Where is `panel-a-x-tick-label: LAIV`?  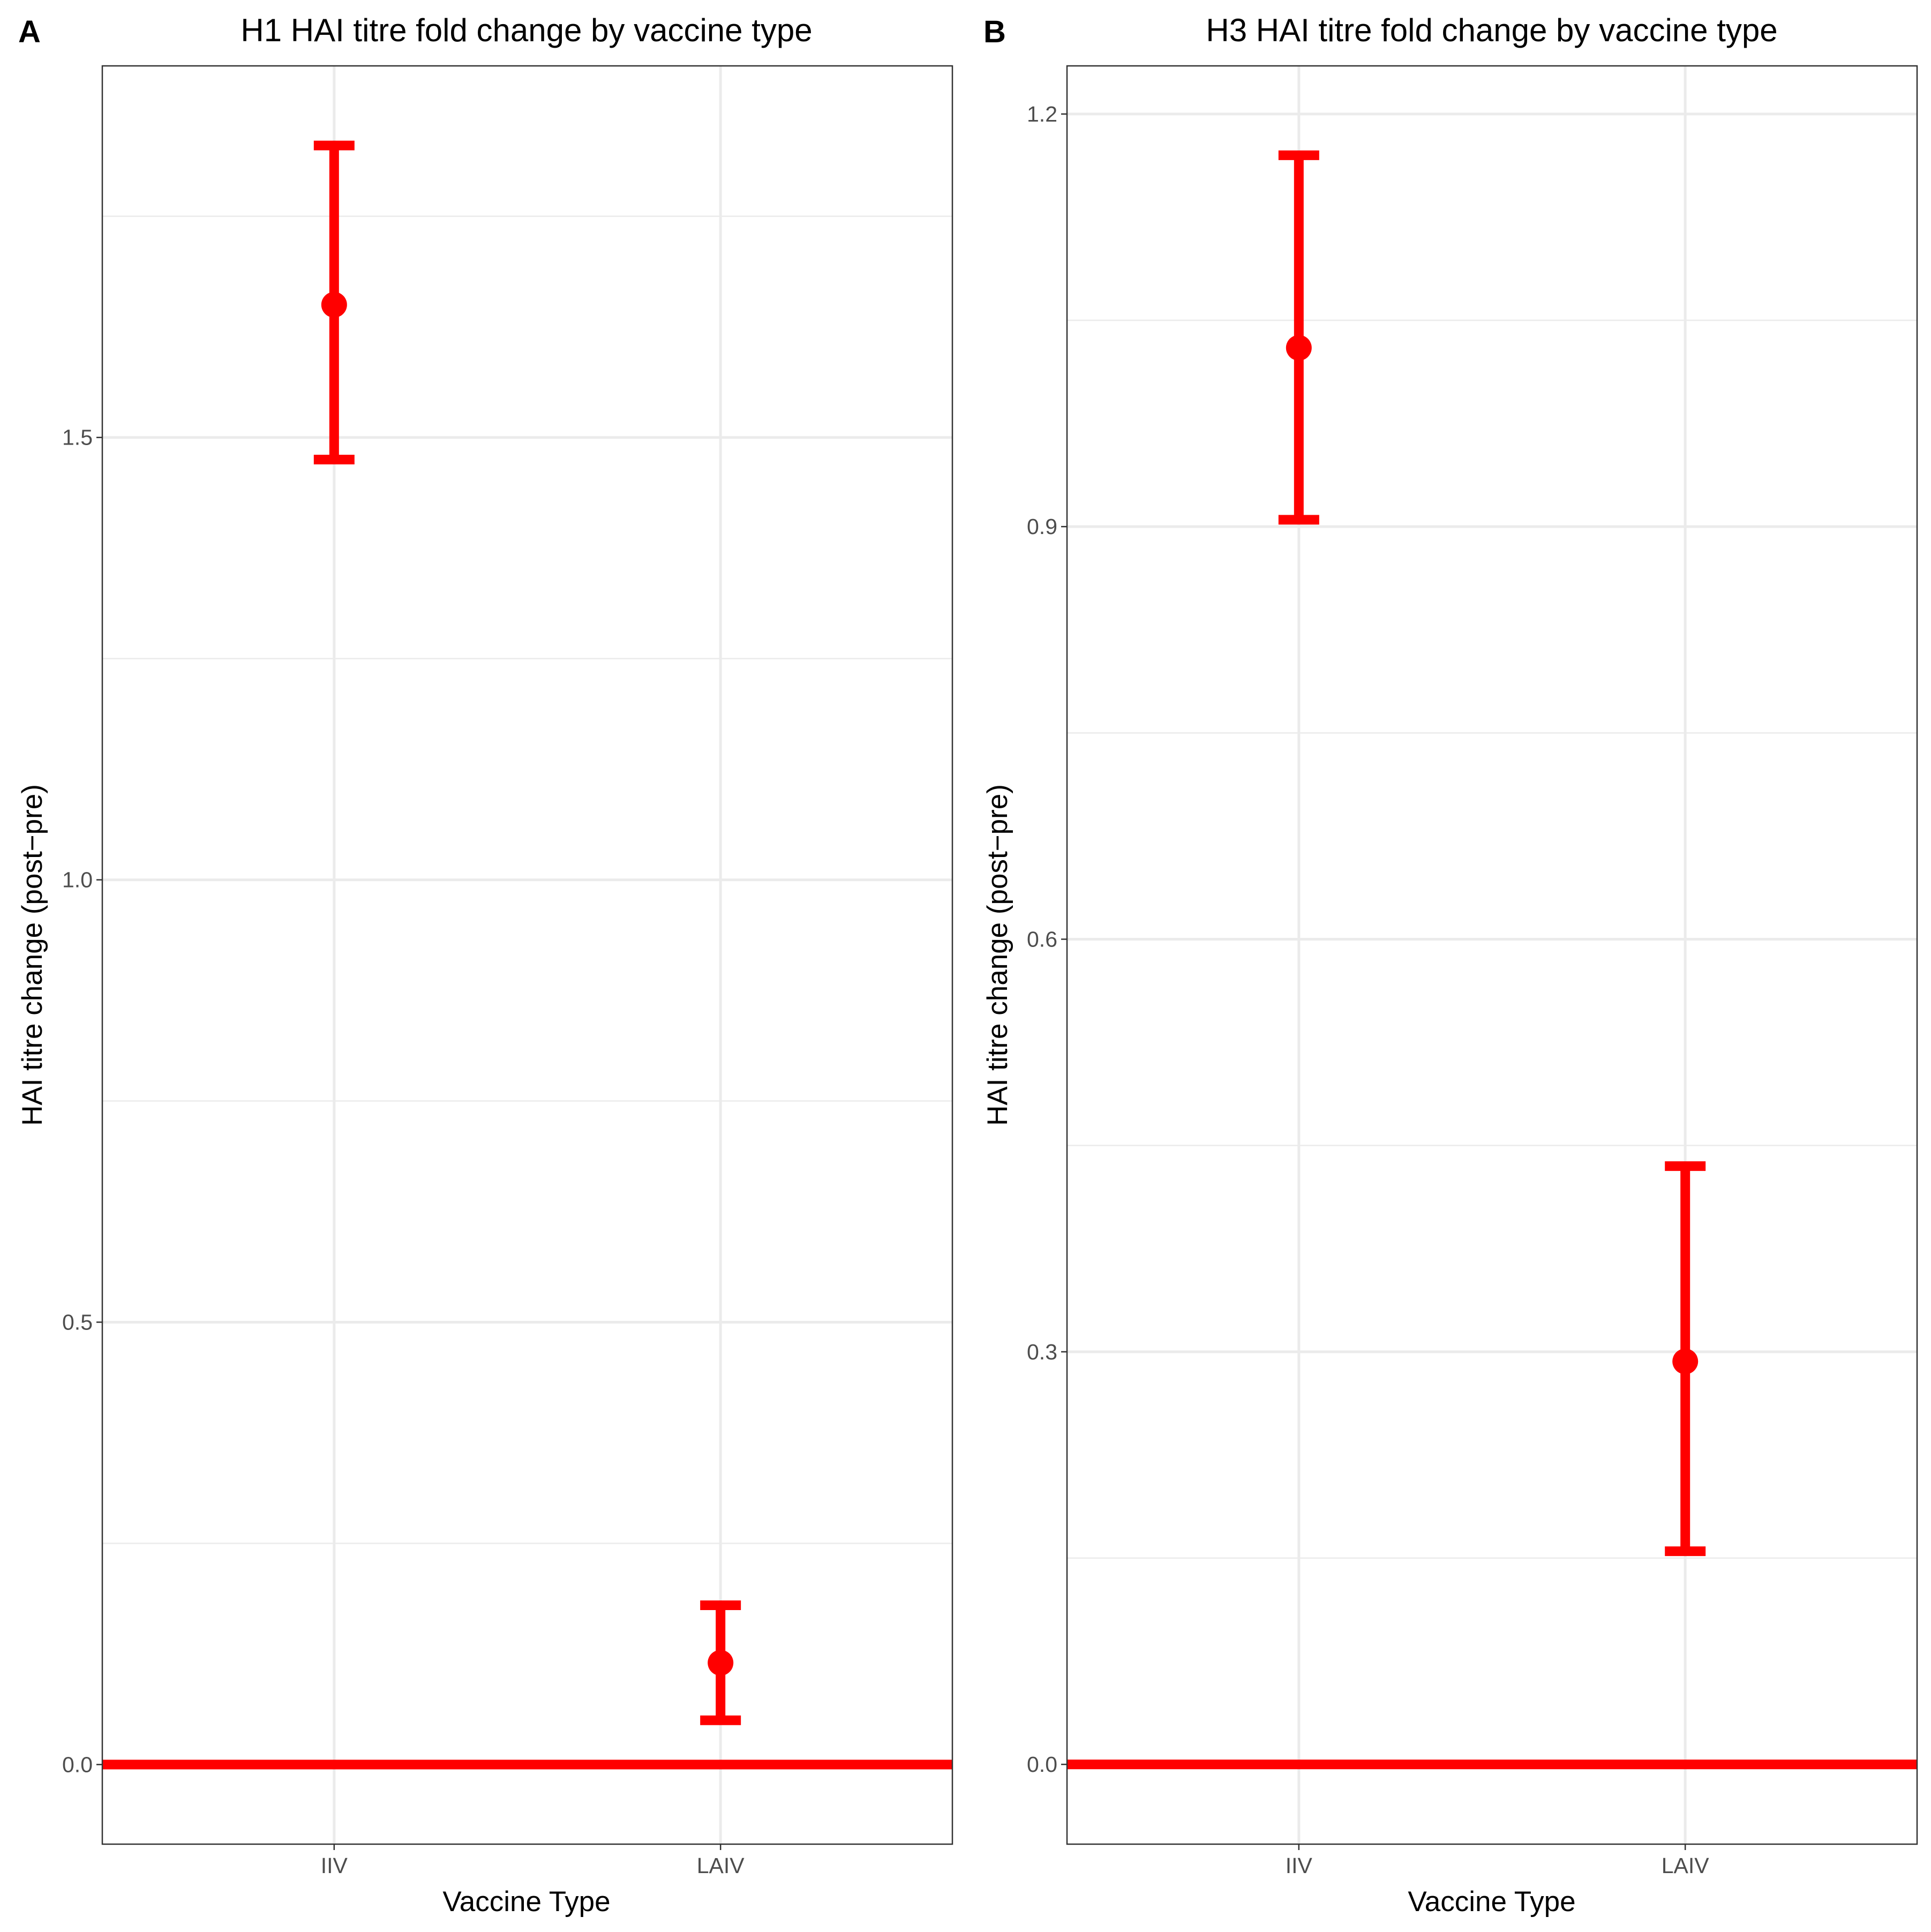
panel-a-x-tick-label: LAIV is located at coordinates (721, 1865).